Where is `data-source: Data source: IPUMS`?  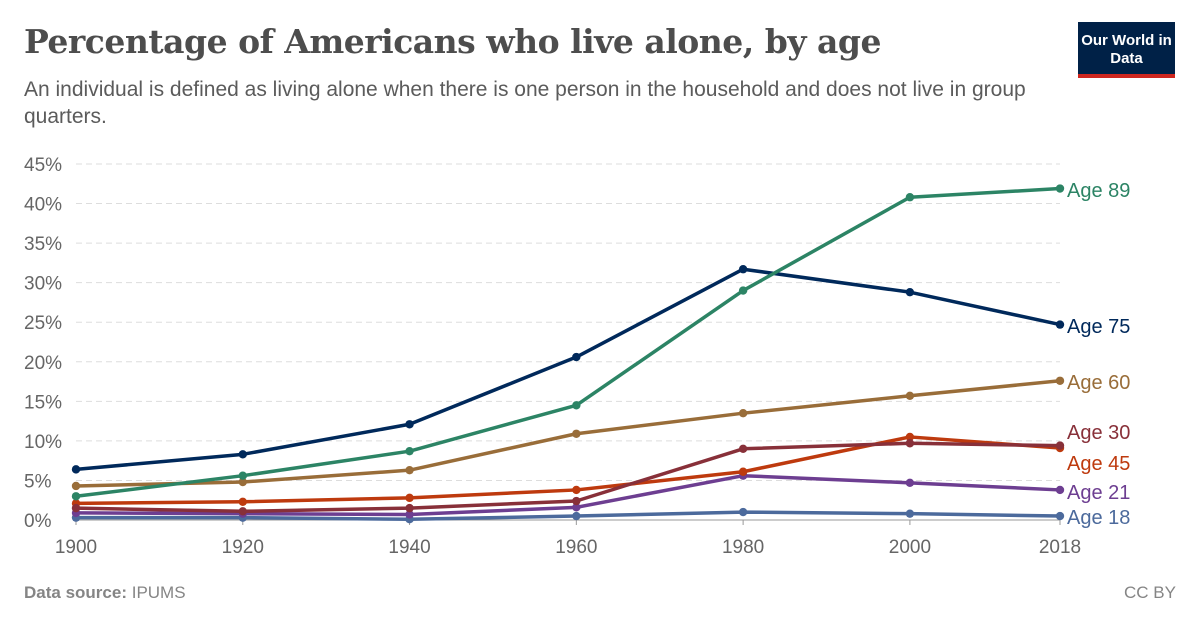
data-source: Data source: IPUMS is located at coordinates (105, 593).